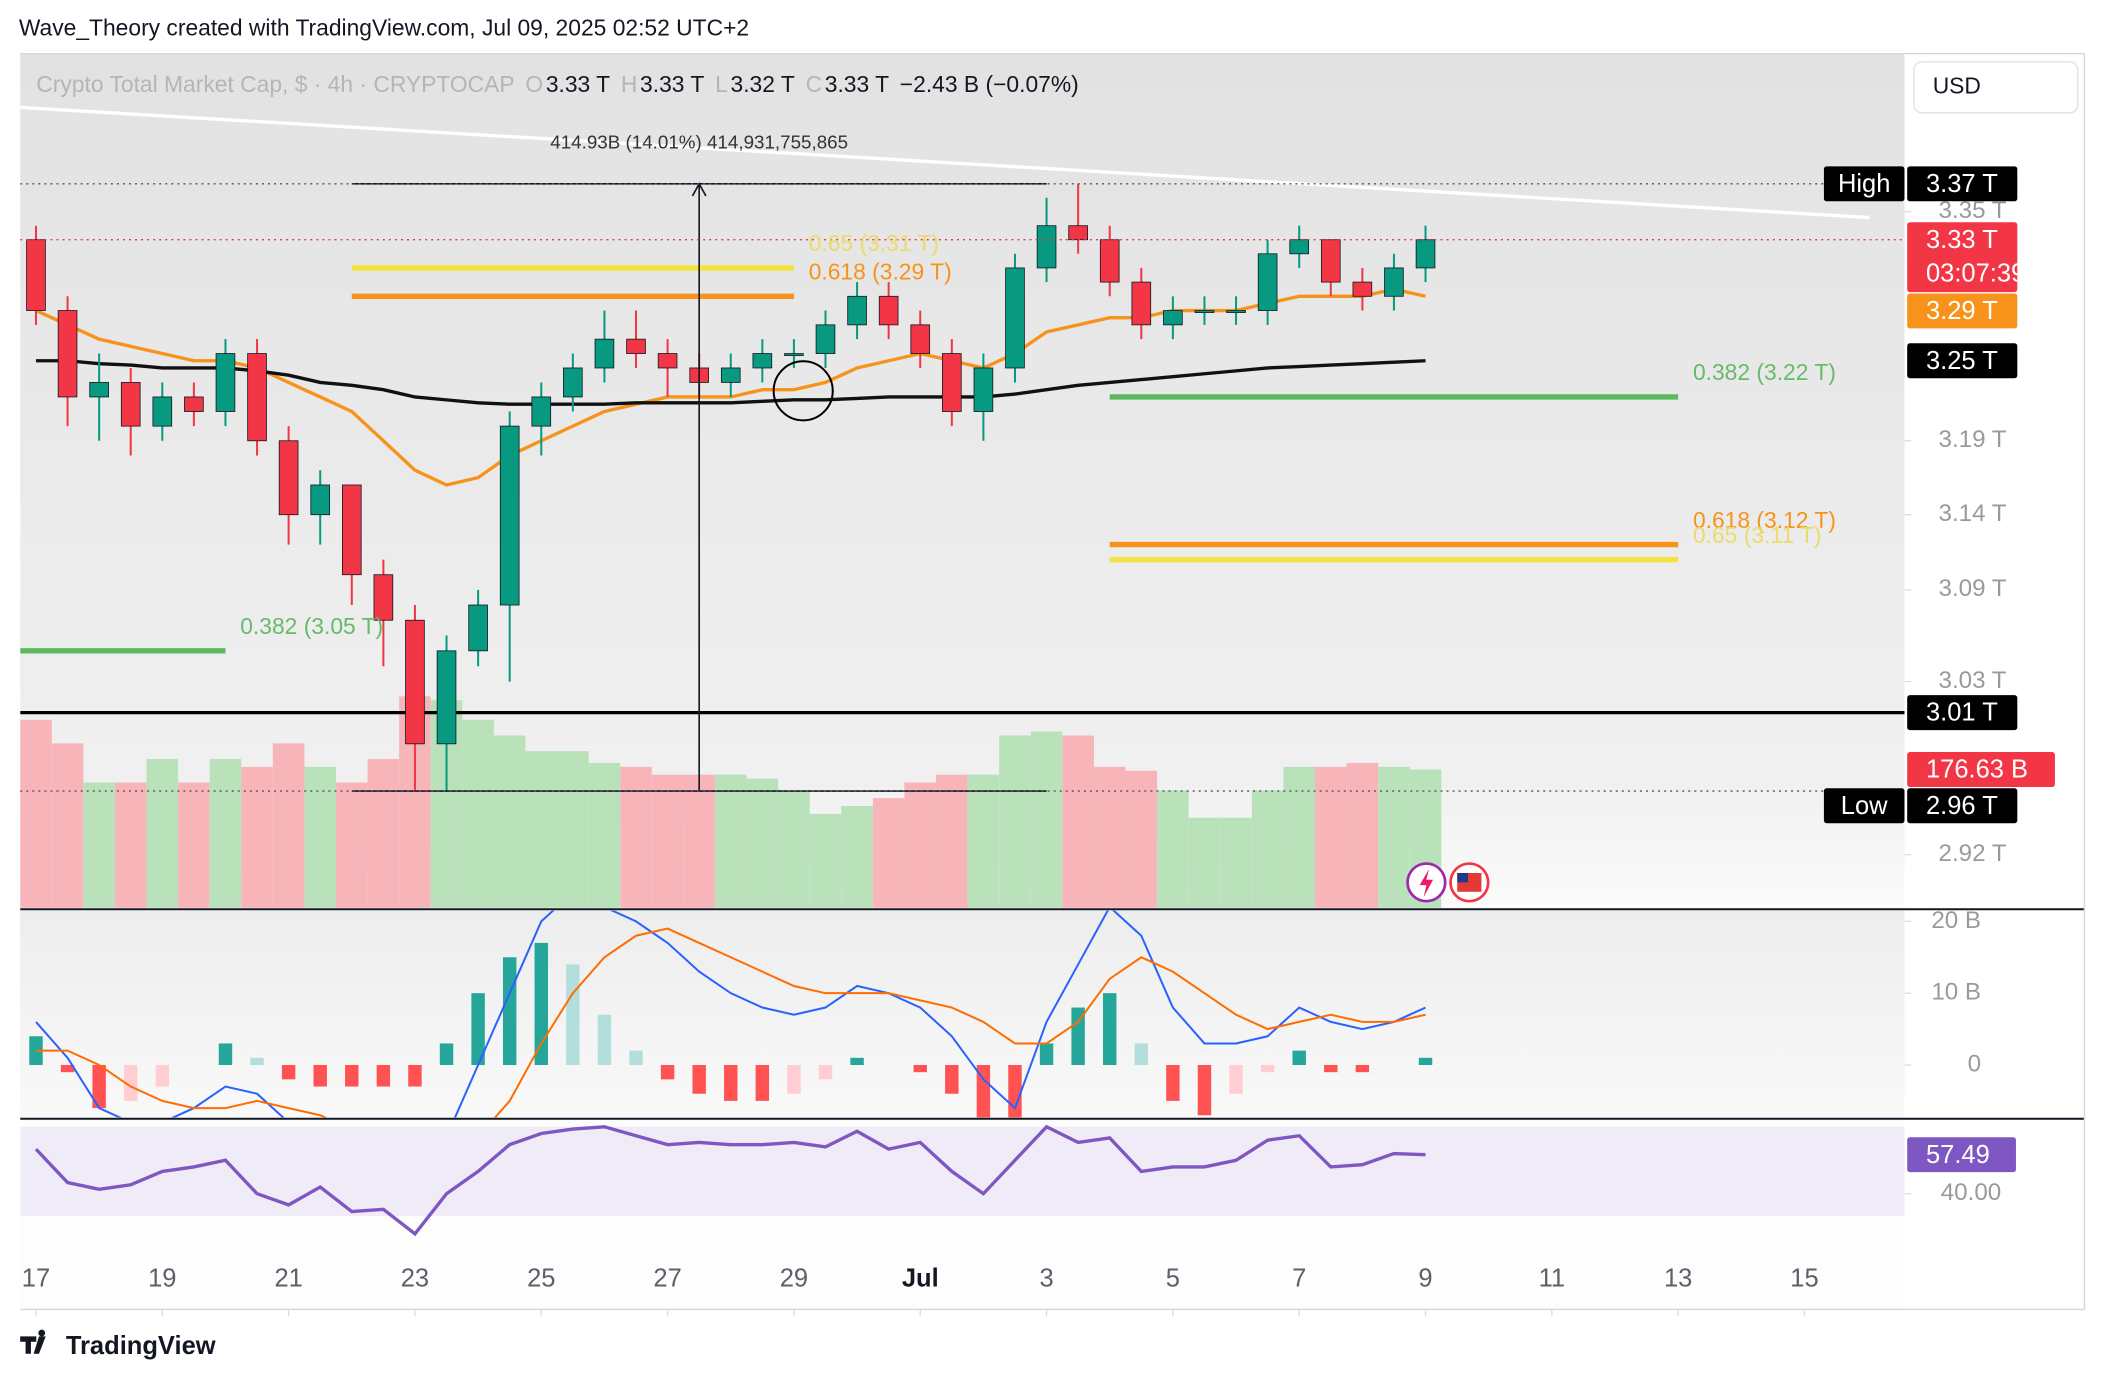  What do you see at coordinates (814, 84) in the screenshot?
I see `ohlc-key: C` at bounding box center [814, 84].